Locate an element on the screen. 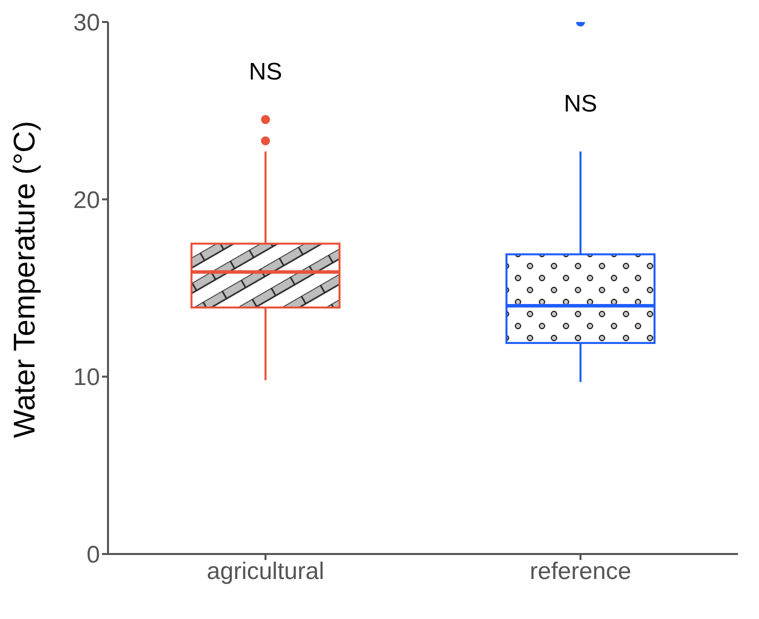  y-tick-label: 20 is located at coordinates (86, 200).